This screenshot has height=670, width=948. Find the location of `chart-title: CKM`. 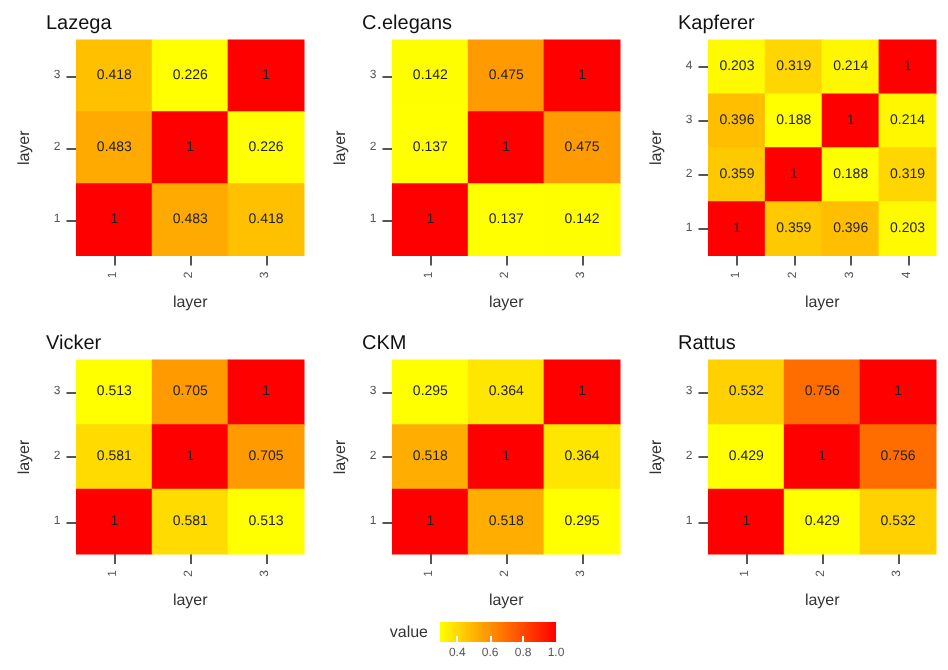

chart-title: CKM is located at coordinates (384, 344).